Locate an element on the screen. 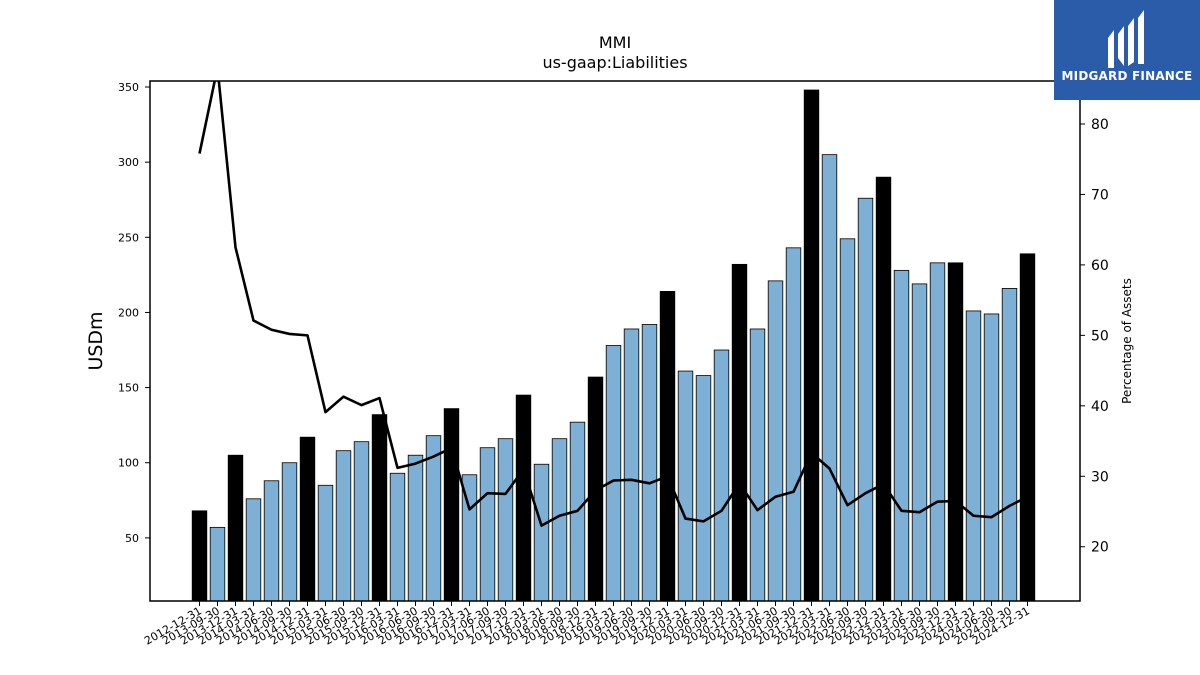 The width and height of the screenshot is (1200, 675). midgard-finance-logo: MIDGARD FINANCE is located at coordinates (1127, 50).